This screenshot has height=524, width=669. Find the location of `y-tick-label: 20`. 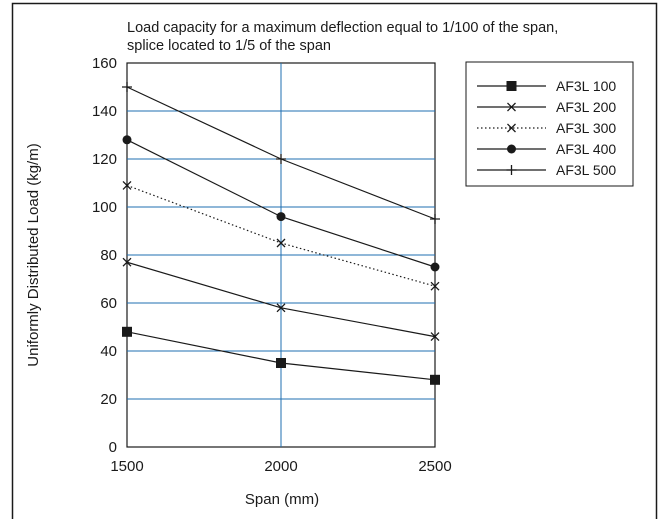

y-tick-label: 20 is located at coordinates (108, 399).